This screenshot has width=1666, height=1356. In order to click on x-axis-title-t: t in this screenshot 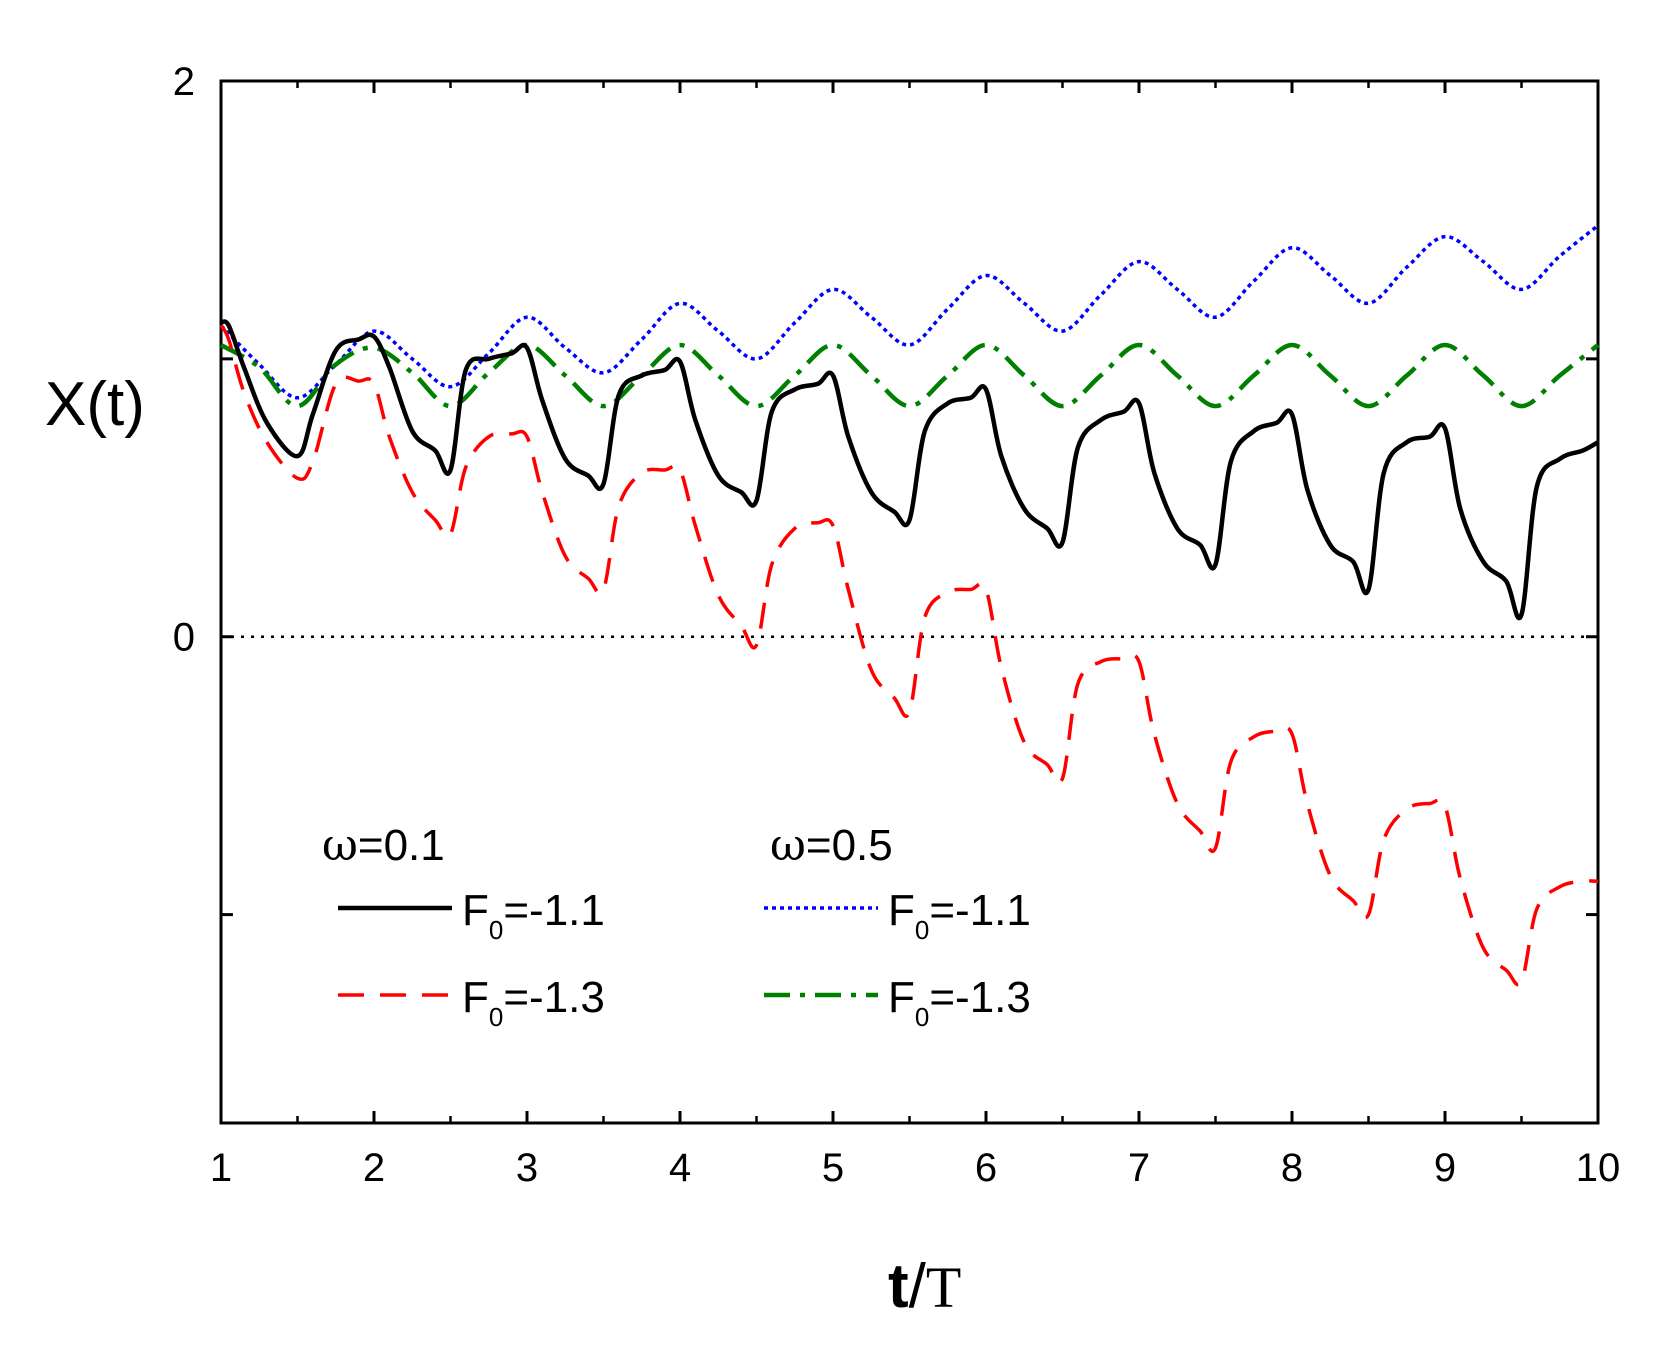, I will do `click(898, 1286)`.